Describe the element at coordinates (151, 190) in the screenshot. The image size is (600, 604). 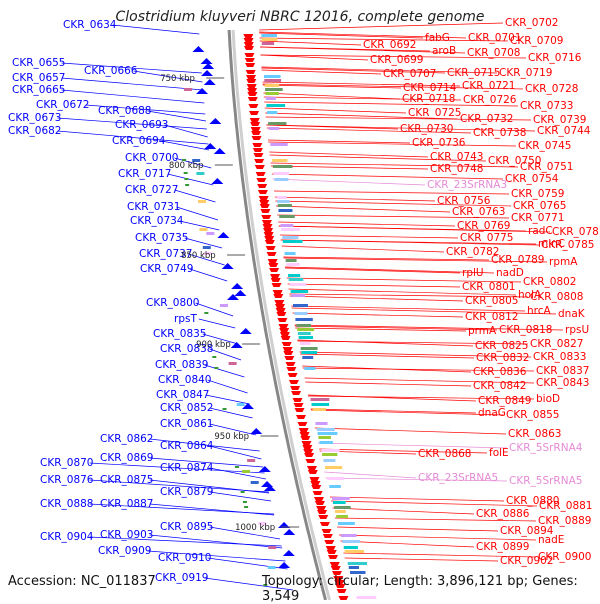
I see `gene-label-left: CKR_0727` at that location.